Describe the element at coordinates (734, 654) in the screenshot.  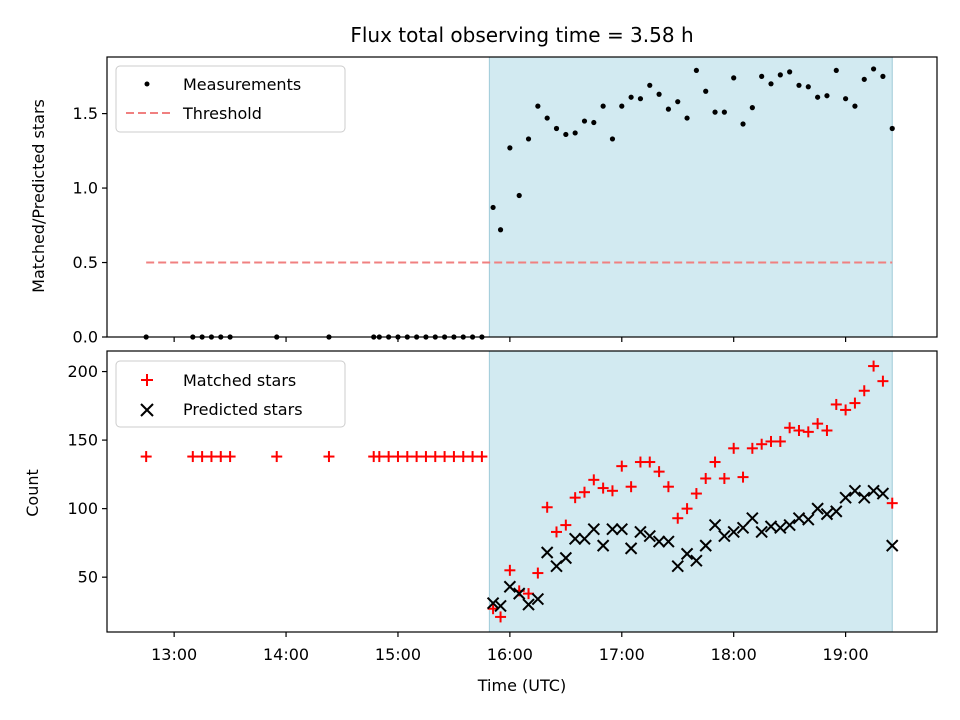
I see `xtick-label-5: 18:00` at that location.